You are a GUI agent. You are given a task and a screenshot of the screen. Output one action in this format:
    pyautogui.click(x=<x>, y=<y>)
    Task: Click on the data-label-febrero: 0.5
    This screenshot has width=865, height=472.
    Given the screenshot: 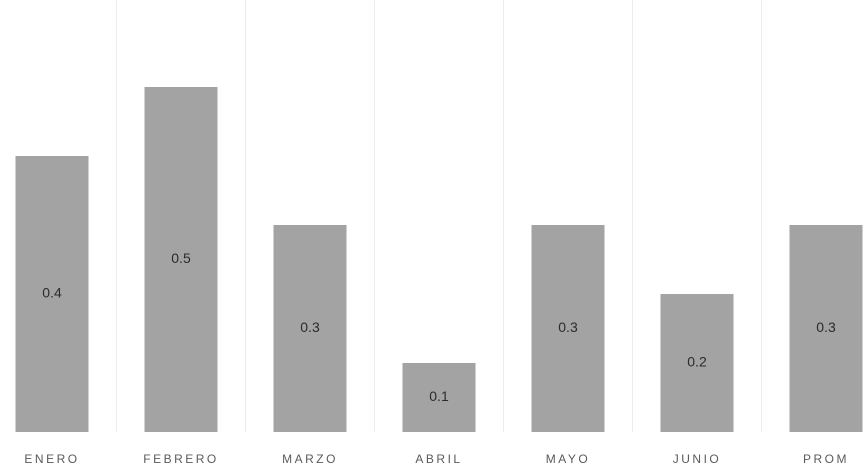 What is the action you would take?
    pyautogui.click(x=181, y=258)
    